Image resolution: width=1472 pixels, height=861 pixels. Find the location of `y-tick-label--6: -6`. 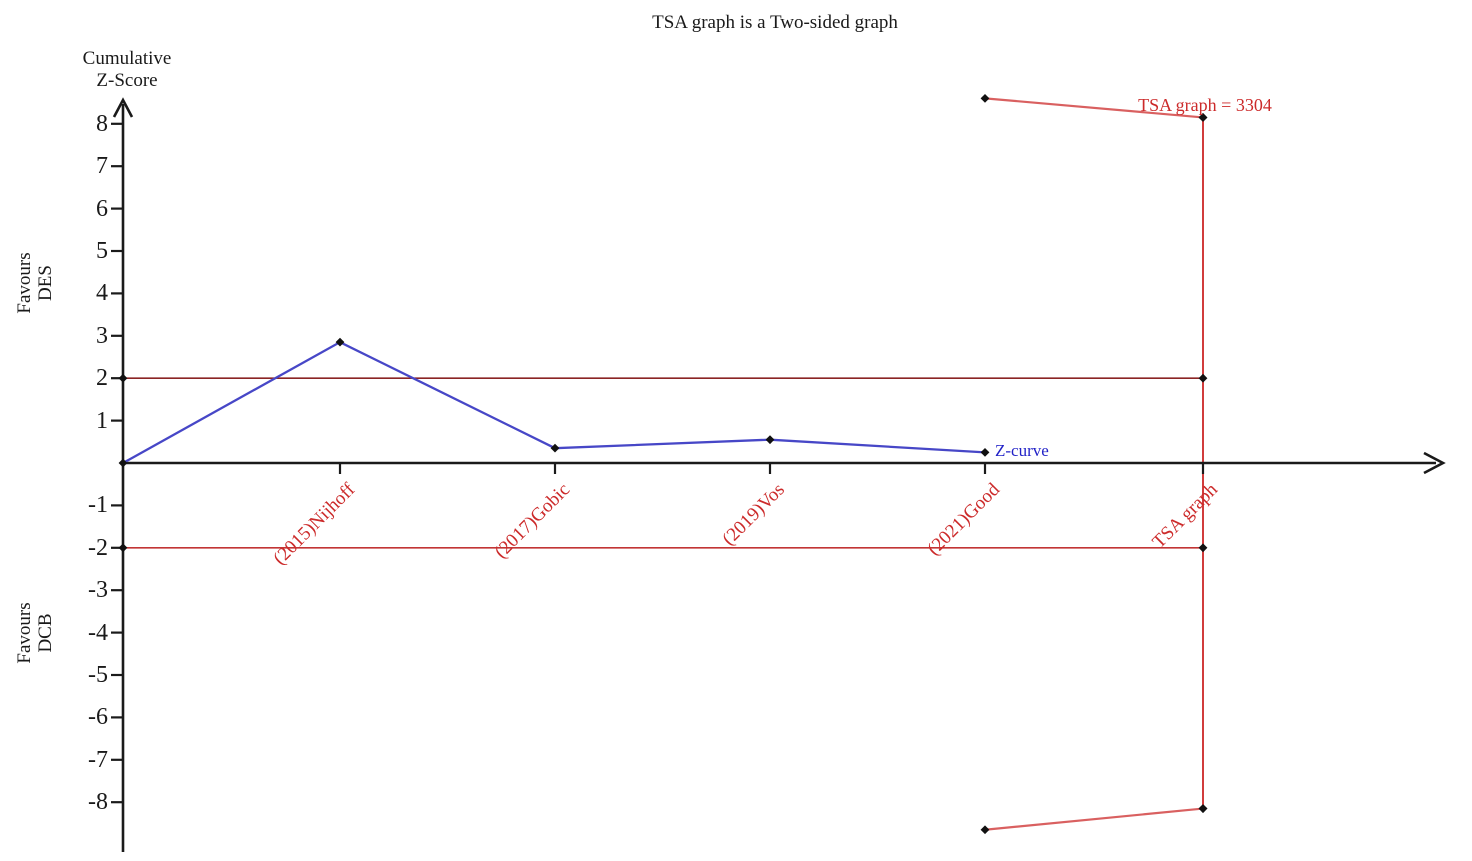

y-tick-label--6: -6 is located at coordinates (98, 717).